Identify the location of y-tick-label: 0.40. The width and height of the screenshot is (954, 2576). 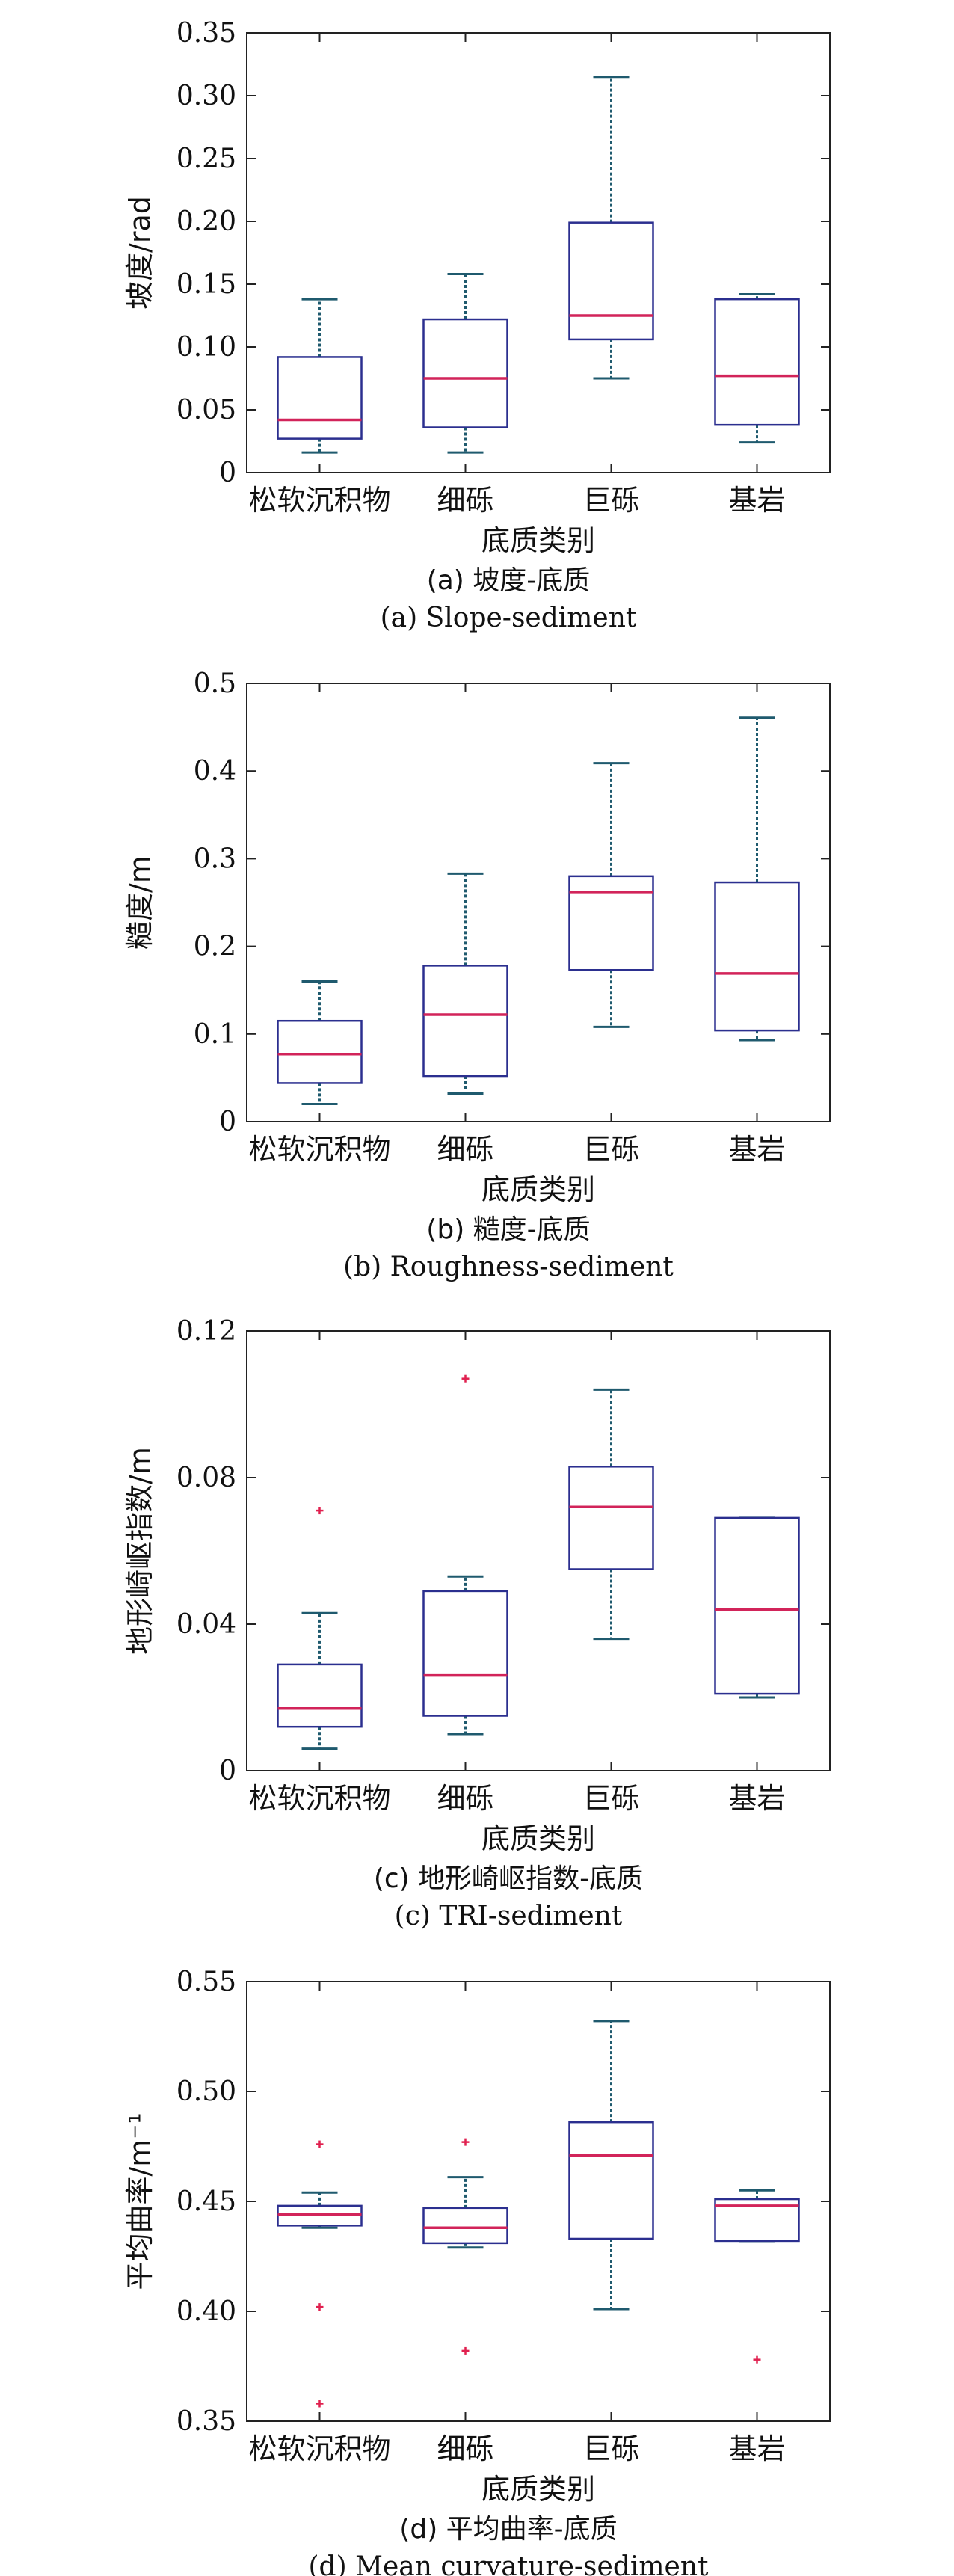
(206, 2311).